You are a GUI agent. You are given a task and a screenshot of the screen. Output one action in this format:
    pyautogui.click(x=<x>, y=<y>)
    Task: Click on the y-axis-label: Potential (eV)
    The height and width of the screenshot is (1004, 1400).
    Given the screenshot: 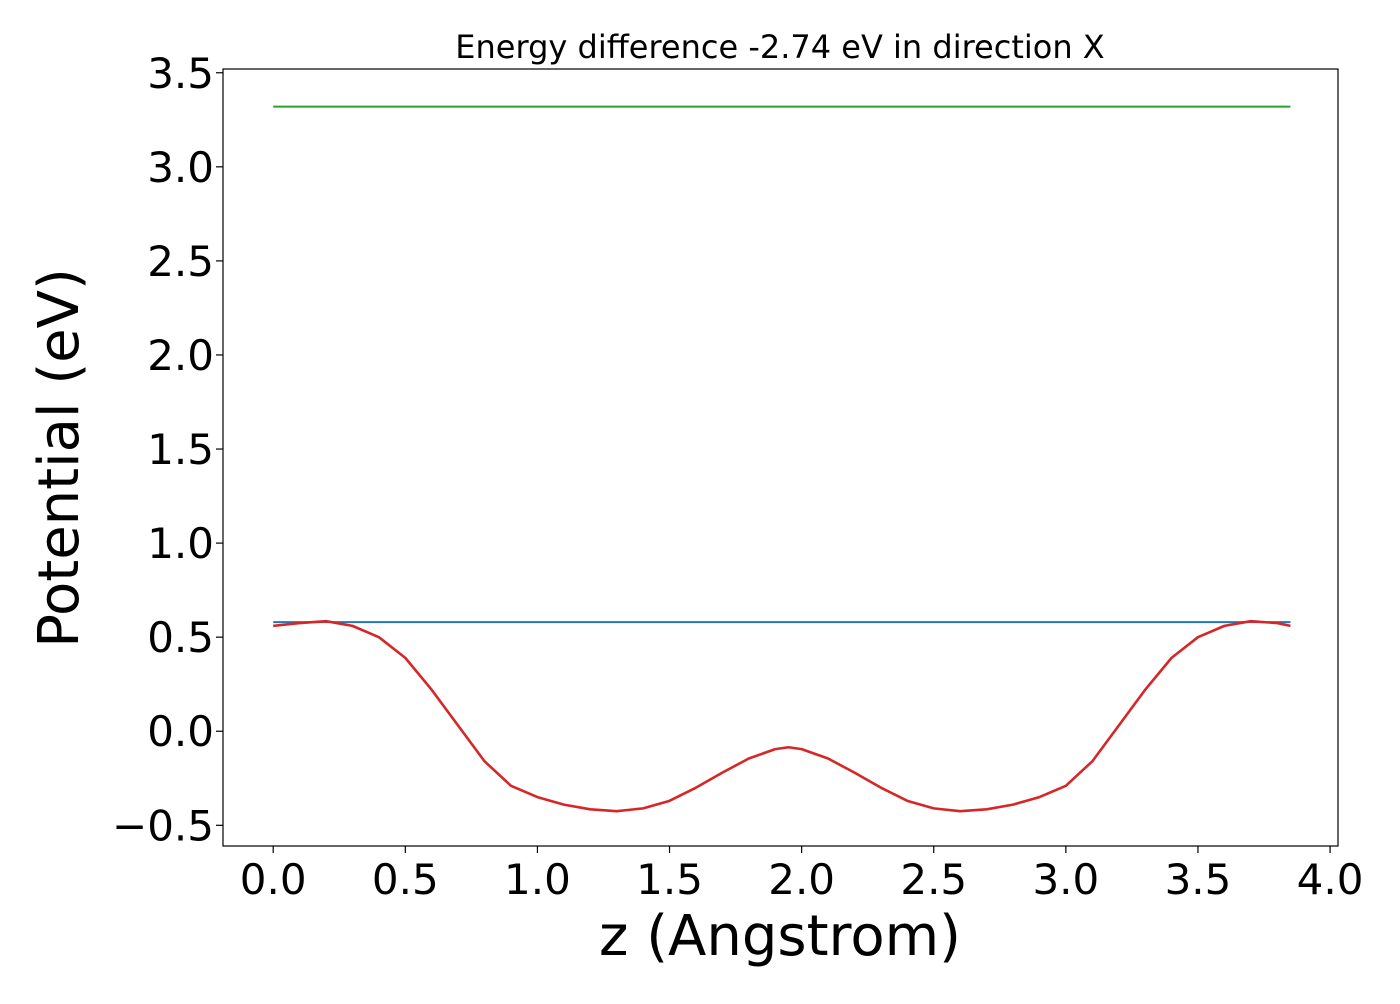 What is the action you would take?
    pyautogui.click(x=59, y=458)
    